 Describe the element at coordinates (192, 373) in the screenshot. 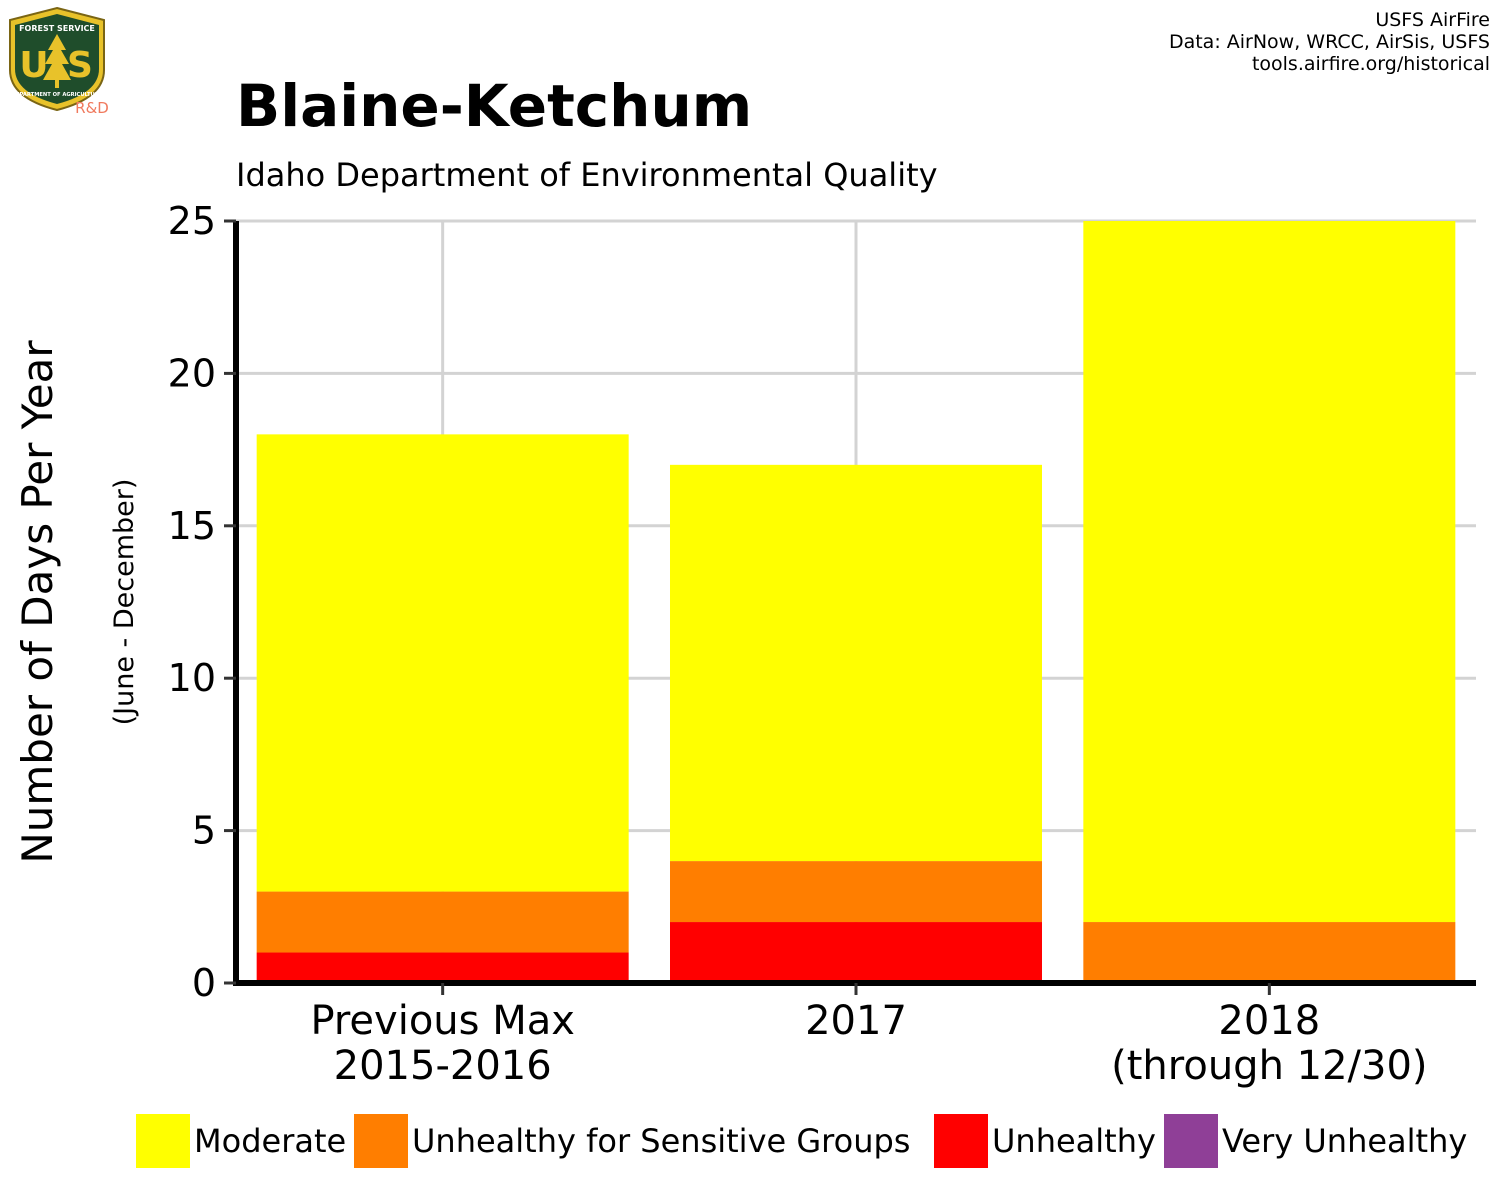

I see `y-tick-label: 20` at that location.